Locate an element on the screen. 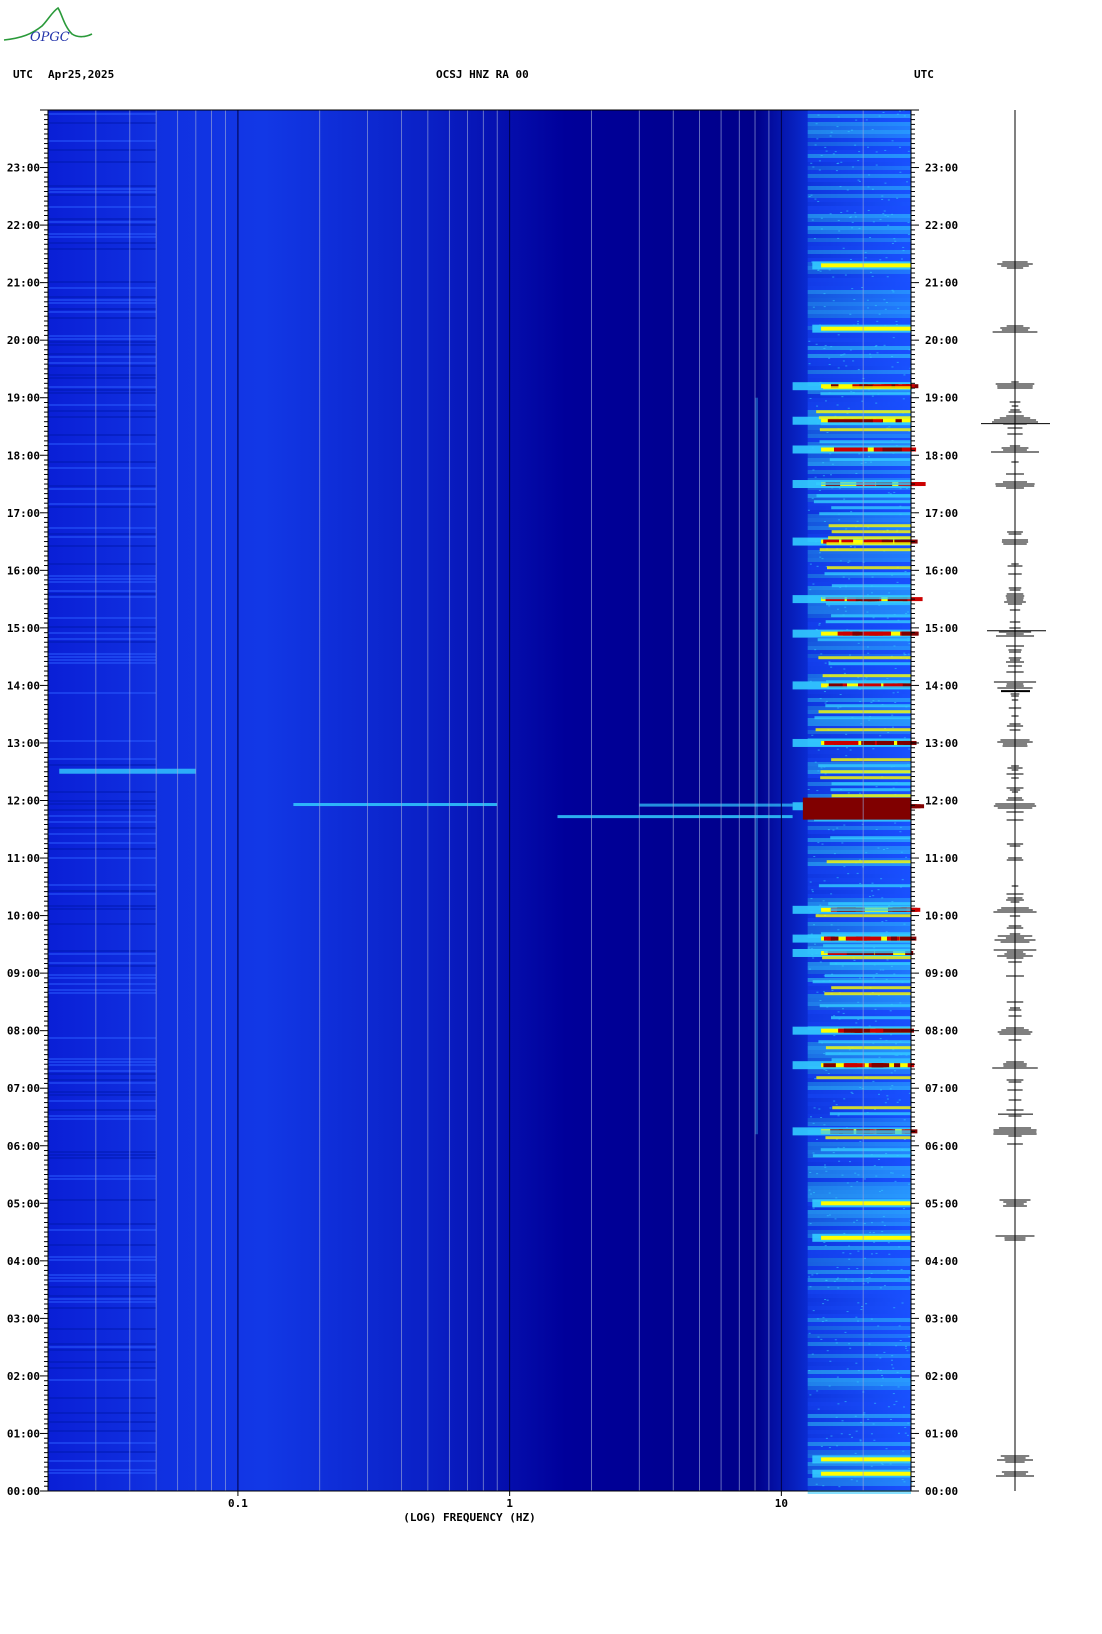 This screenshot has width=1102, height=1634. y-tick-label-right: 01:00 is located at coordinates (941, 1433).